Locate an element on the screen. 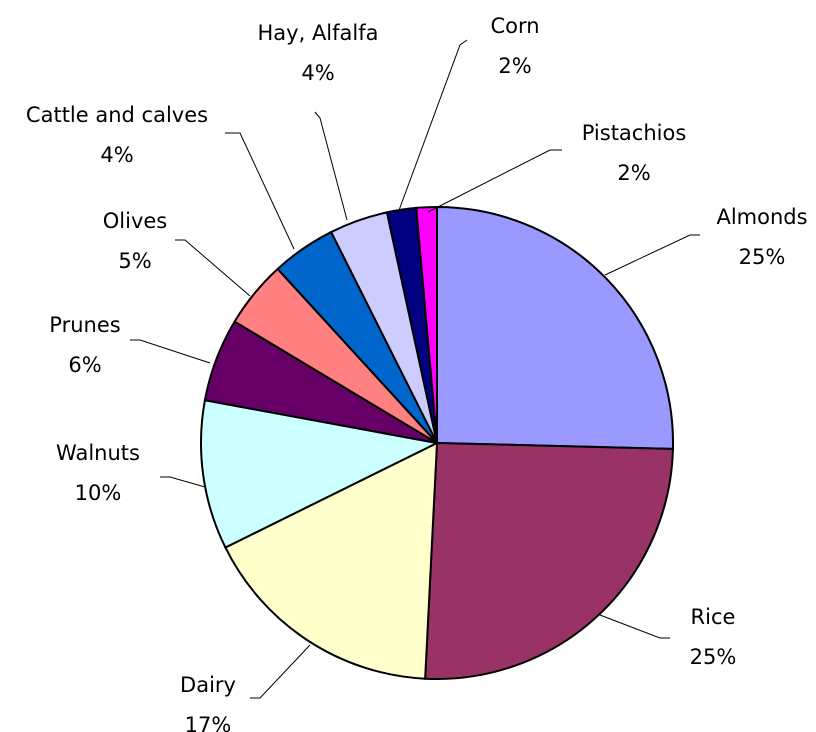  leader-line-olives is located at coordinates (213, 268).